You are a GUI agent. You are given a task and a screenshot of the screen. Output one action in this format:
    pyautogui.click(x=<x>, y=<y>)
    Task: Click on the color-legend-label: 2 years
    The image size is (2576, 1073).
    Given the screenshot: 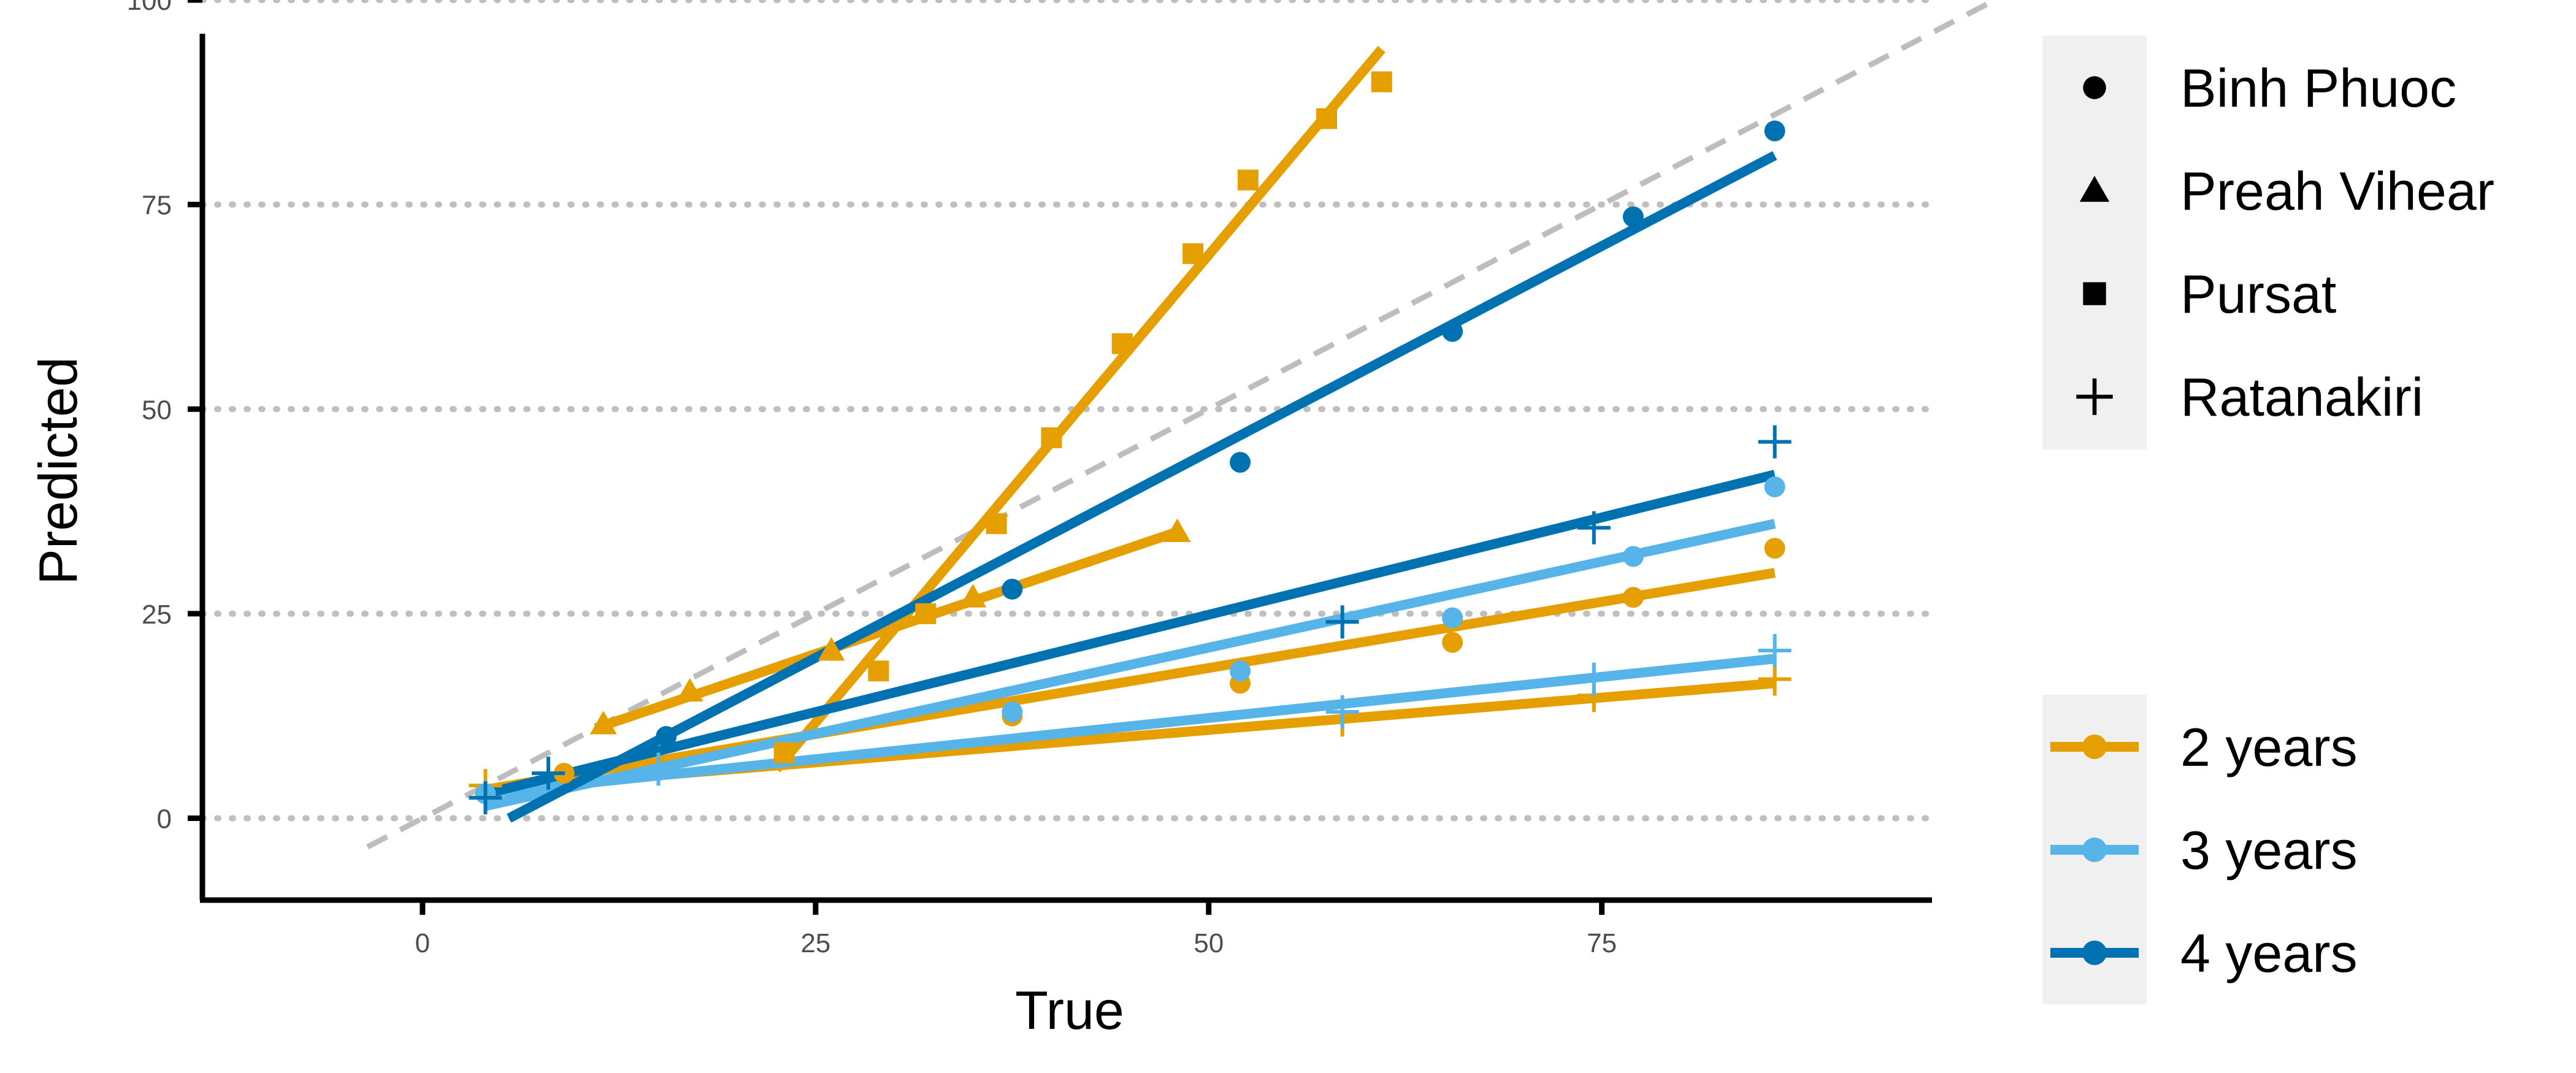 What is the action you would take?
    pyautogui.click(x=2269, y=747)
    